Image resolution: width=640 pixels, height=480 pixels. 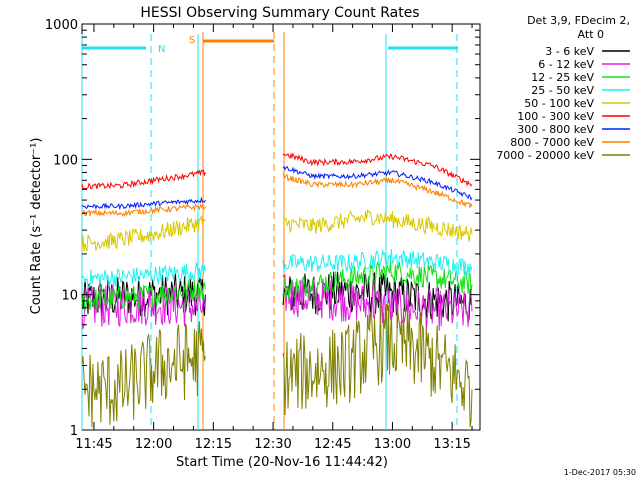 I want to click on n-region-label: N, so click(x=161, y=49).